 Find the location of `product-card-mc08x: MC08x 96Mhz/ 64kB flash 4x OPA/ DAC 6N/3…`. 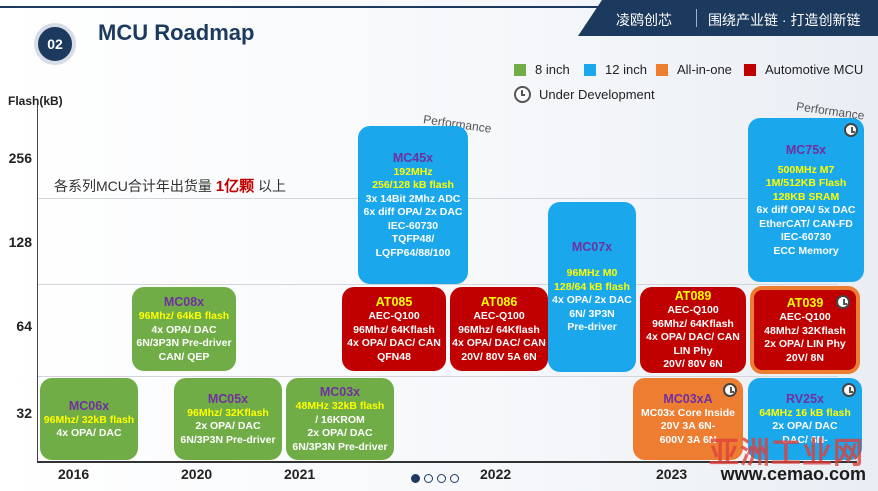

product-card-mc08x: MC08x 96Mhz/ 64kB flash 4x OPA/ DAC 6N/3… is located at coordinates (184, 329).